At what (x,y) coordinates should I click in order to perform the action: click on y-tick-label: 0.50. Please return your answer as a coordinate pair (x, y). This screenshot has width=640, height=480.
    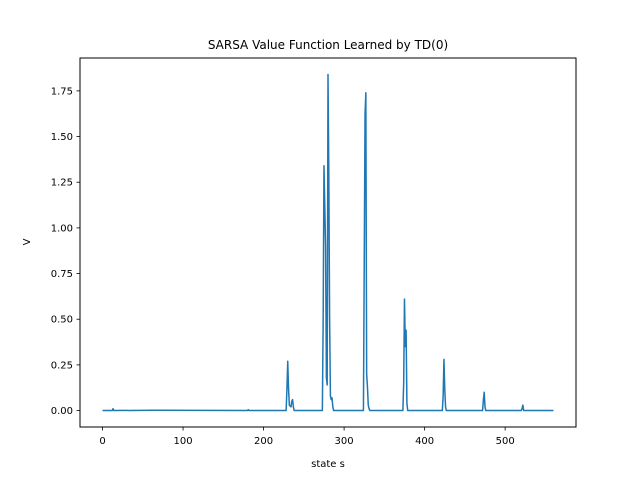
    Looking at the image, I should click on (62, 320).